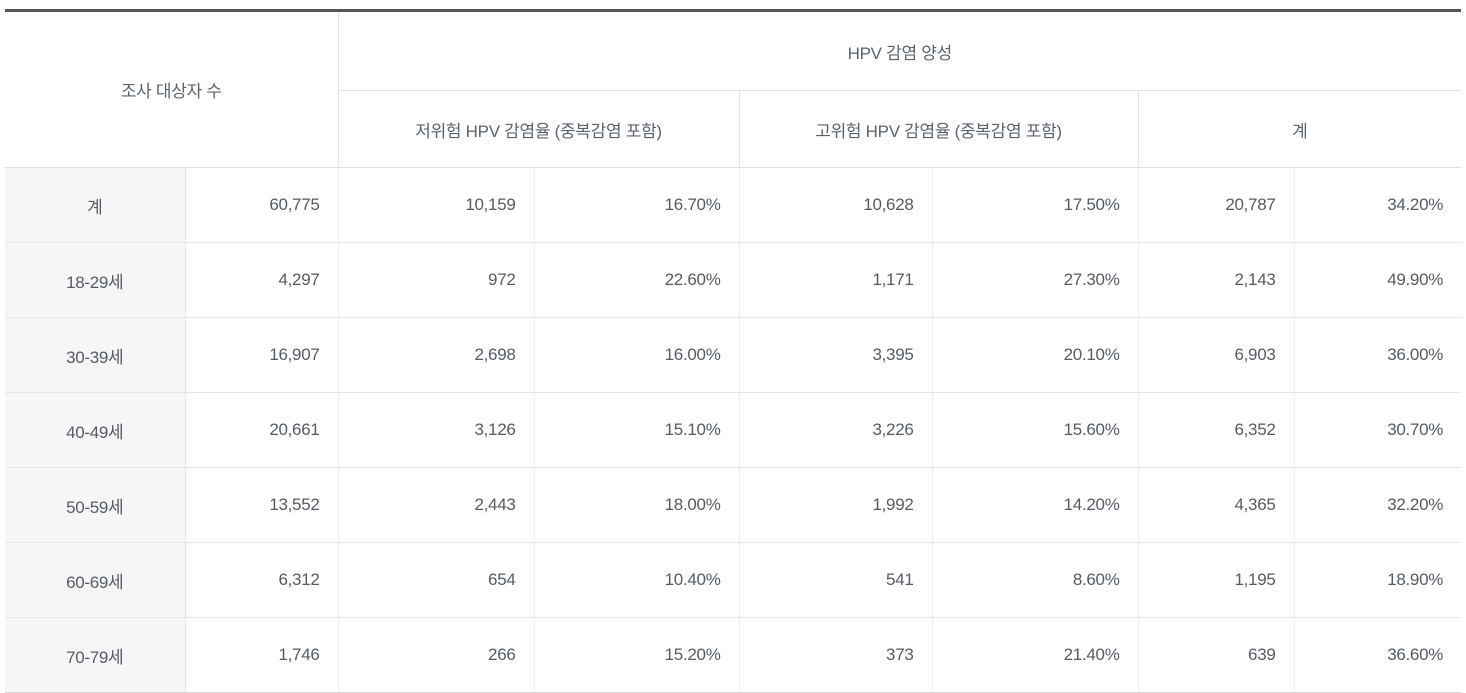  Describe the element at coordinates (1378, 205) in the screenshot. I see `cell-total-rate: 34.20%` at that location.